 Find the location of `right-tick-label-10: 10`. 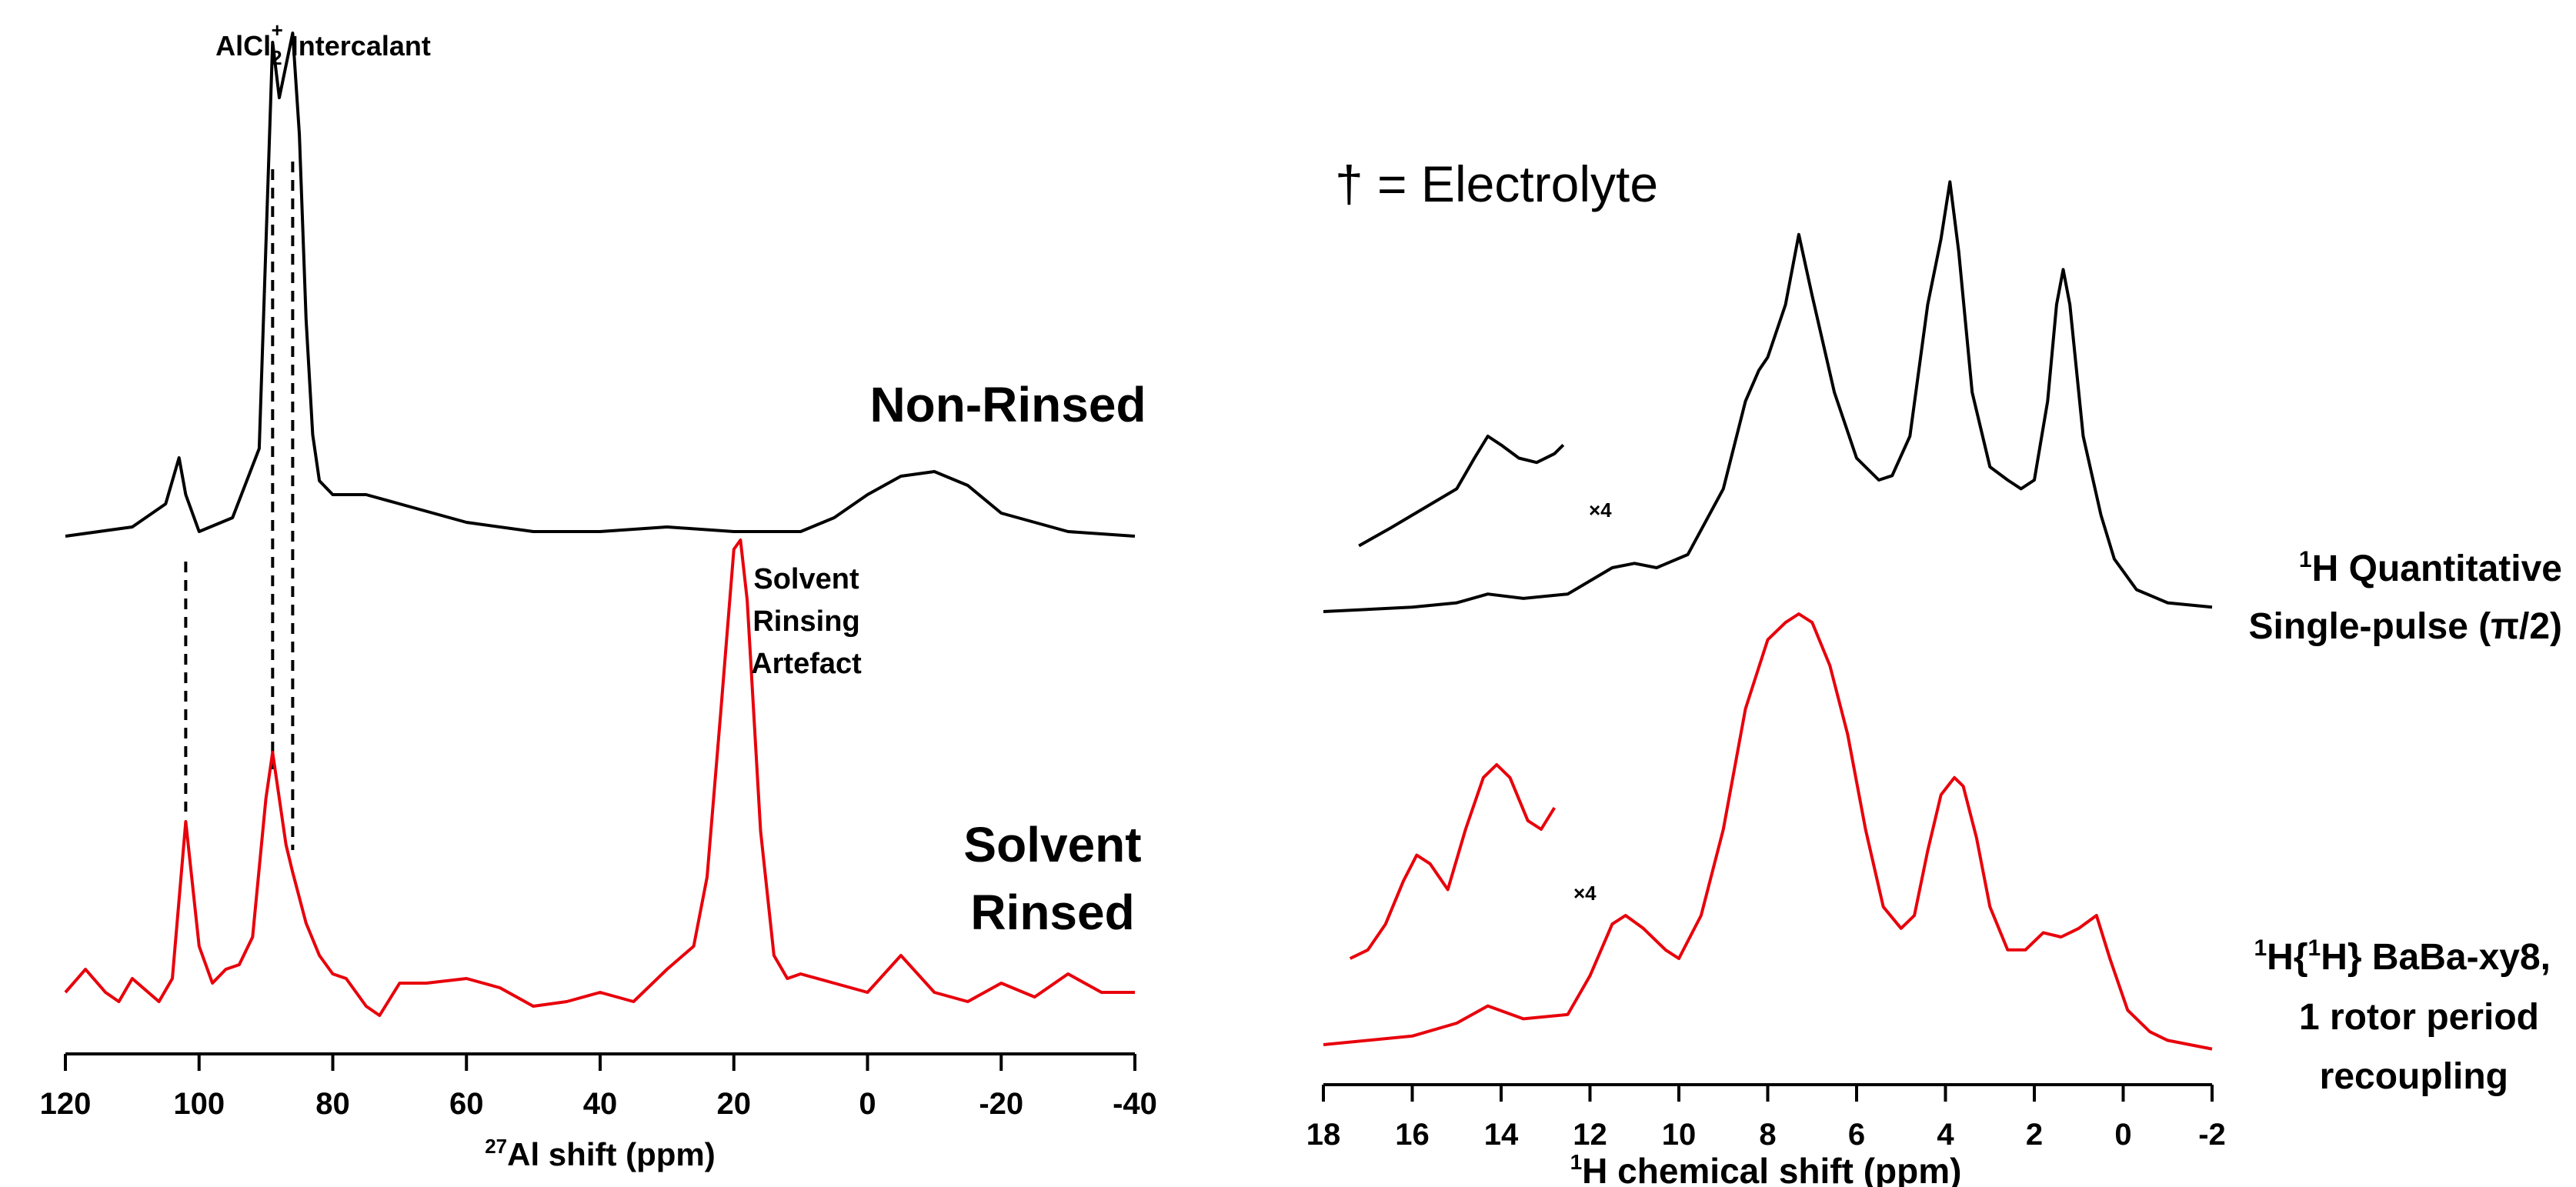

right-tick-label-10: 10 is located at coordinates (1679, 1135).